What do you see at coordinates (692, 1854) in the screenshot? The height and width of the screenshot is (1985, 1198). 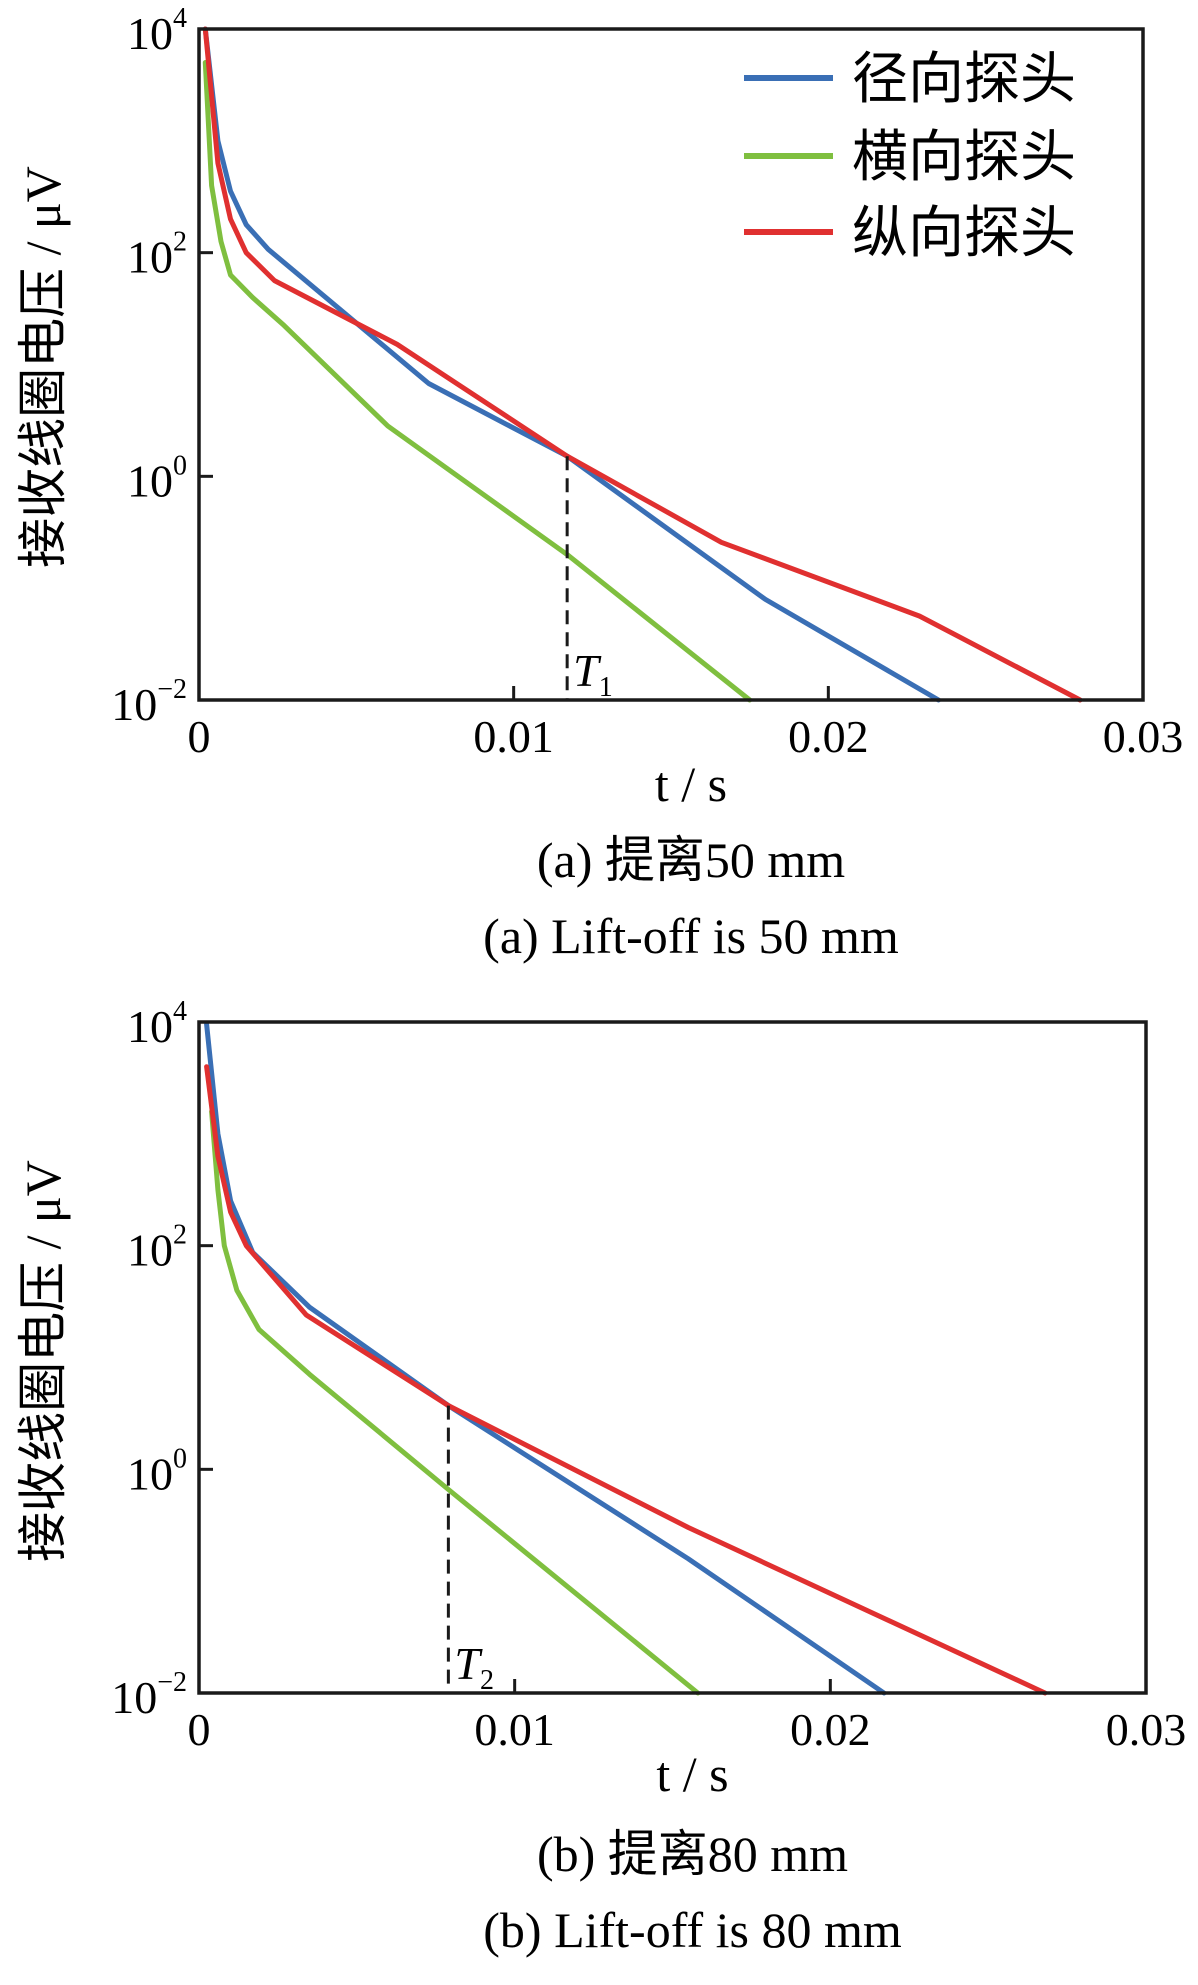 I see `chart-title: (b) 提离80 mm` at bounding box center [692, 1854].